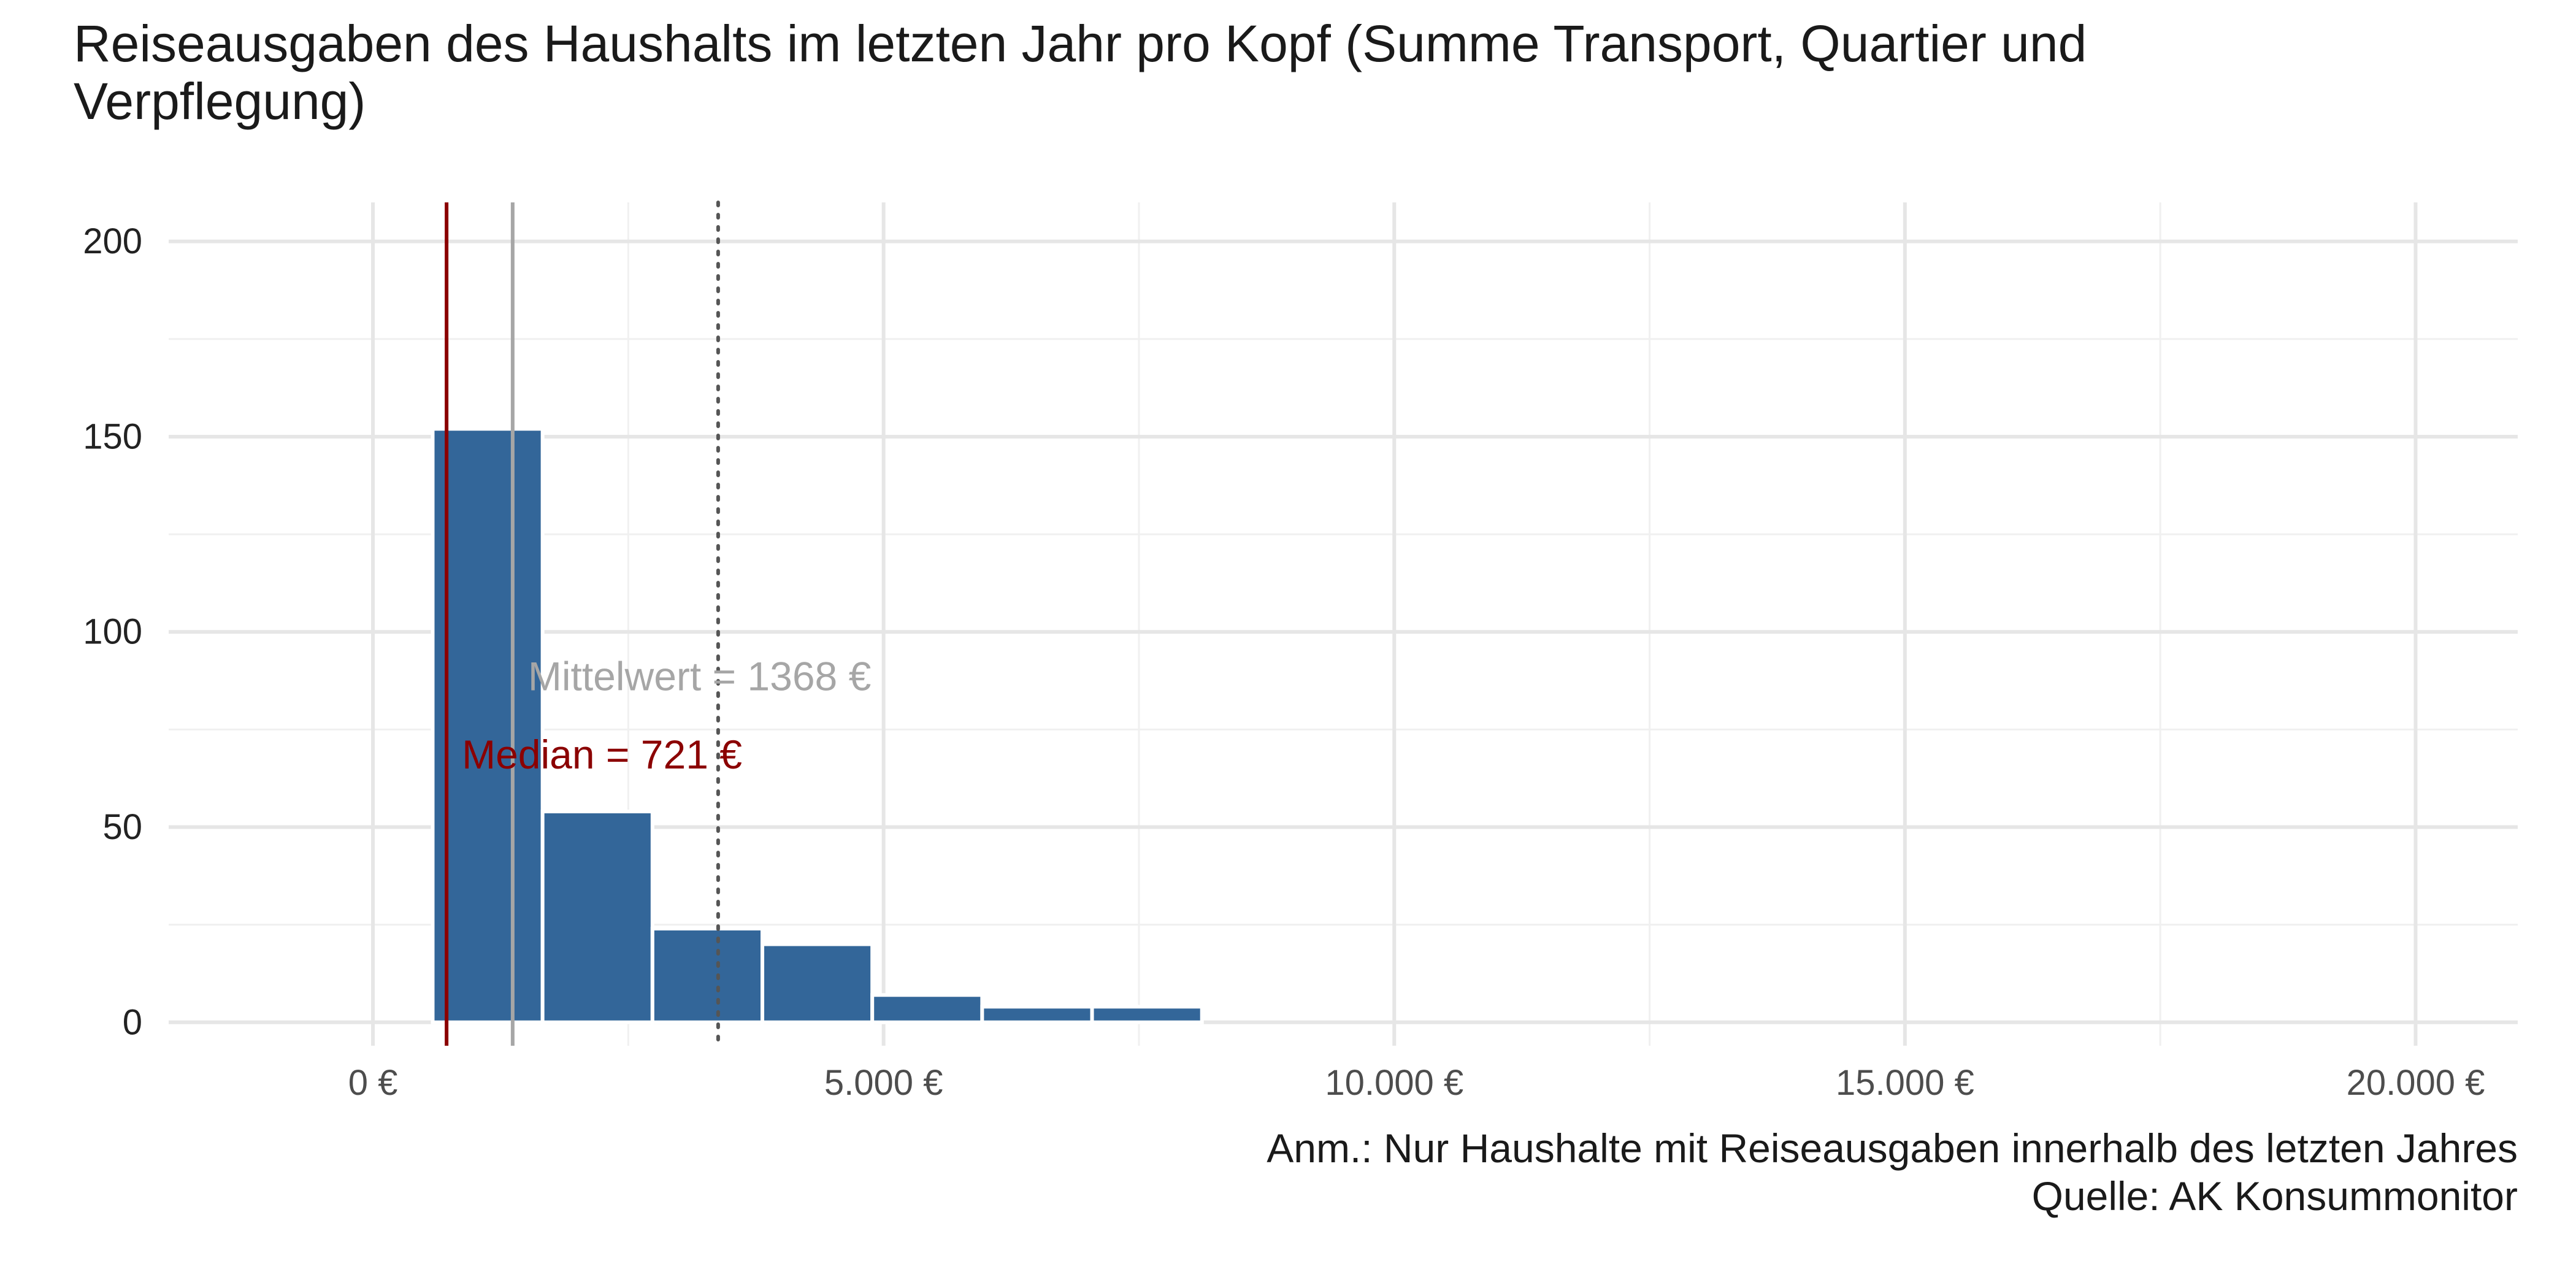 The width and height of the screenshot is (2576, 1288). What do you see at coordinates (112, 436) in the screenshot?
I see `y-tick-label: 150` at bounding box center [112, 436].